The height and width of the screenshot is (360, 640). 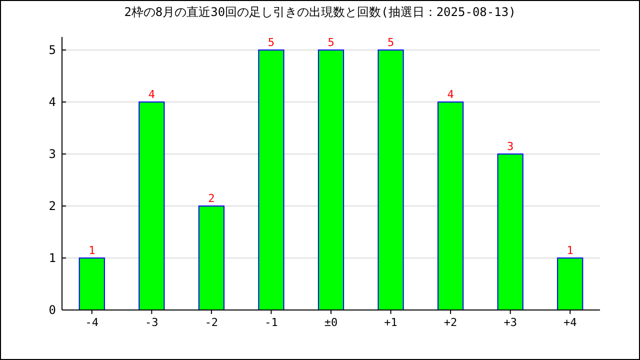 What do you see at coordinates (52, 154) in the screenshot?
I see `y-tick-label: 3` at bounding box center [52, 154].